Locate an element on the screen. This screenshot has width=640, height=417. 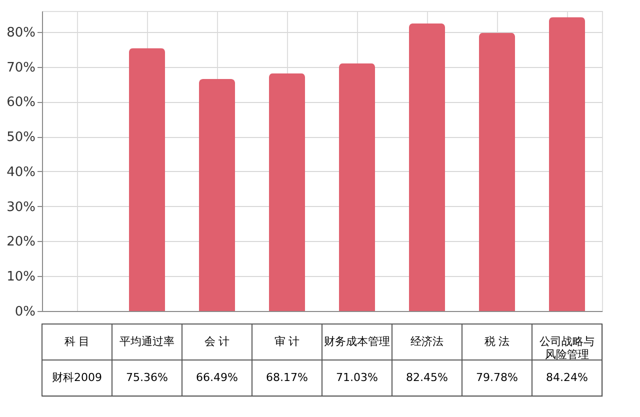
text: 财科2009 is located at coordinates (77, 377).